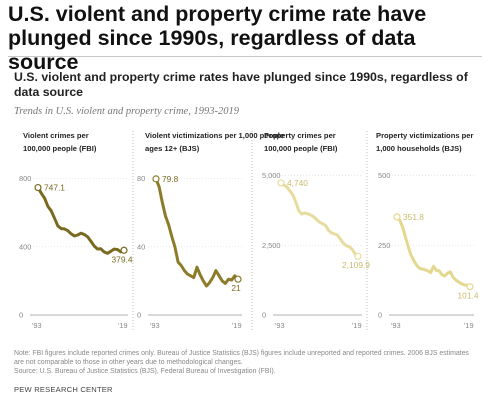 The image size is (490, 401). Describe the element at coordinates (54, 188) in the screenshot. I see `start-value-label: 747.1` at that location.